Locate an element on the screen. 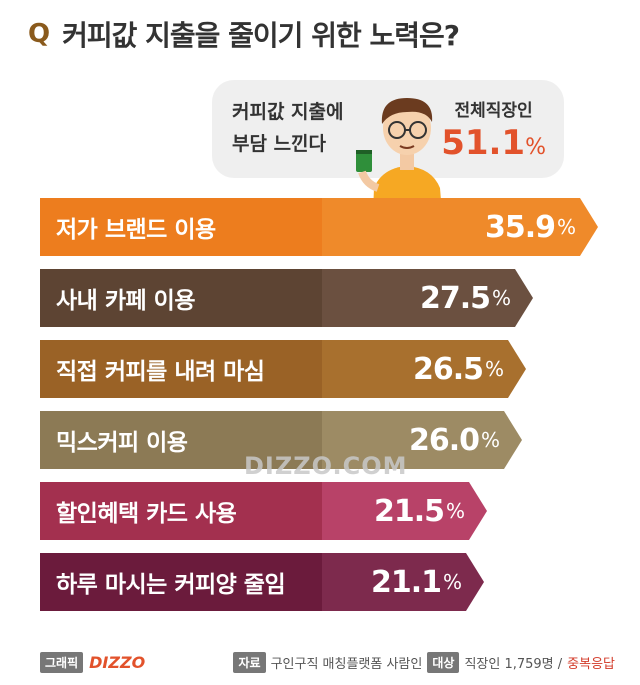 The width and height of the screenshot is (640, 685). title-text: 커피값 지출을 줄이기 위한 노력은? is located at coordinates (261, 35).